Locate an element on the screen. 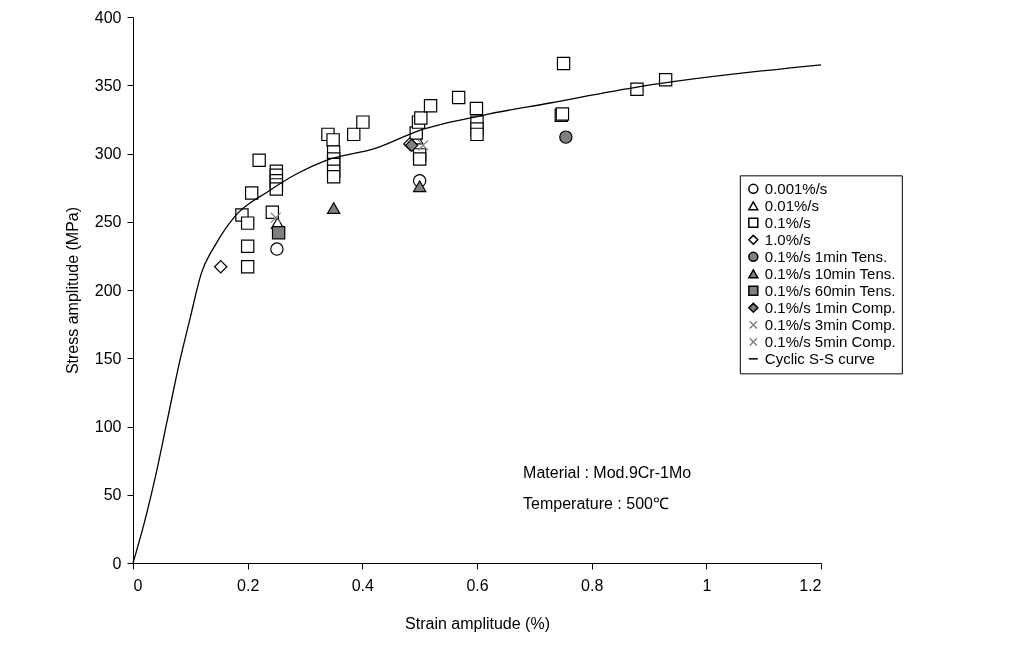 The width and height of the screenshot is (1029, 668). legend-label: 0.1%/s 10min Tens. is located at coordinates (830, 273).